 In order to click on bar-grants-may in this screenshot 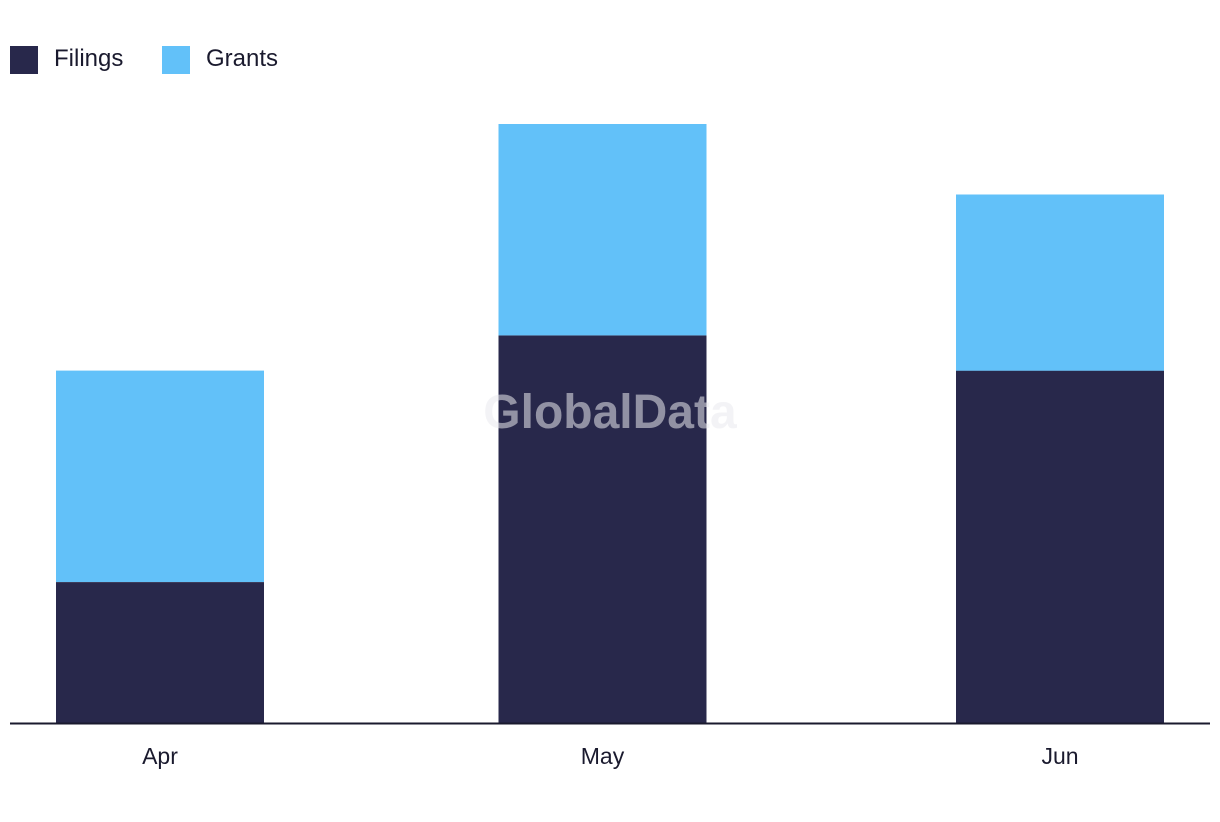, I will do `click(602, 230)`.